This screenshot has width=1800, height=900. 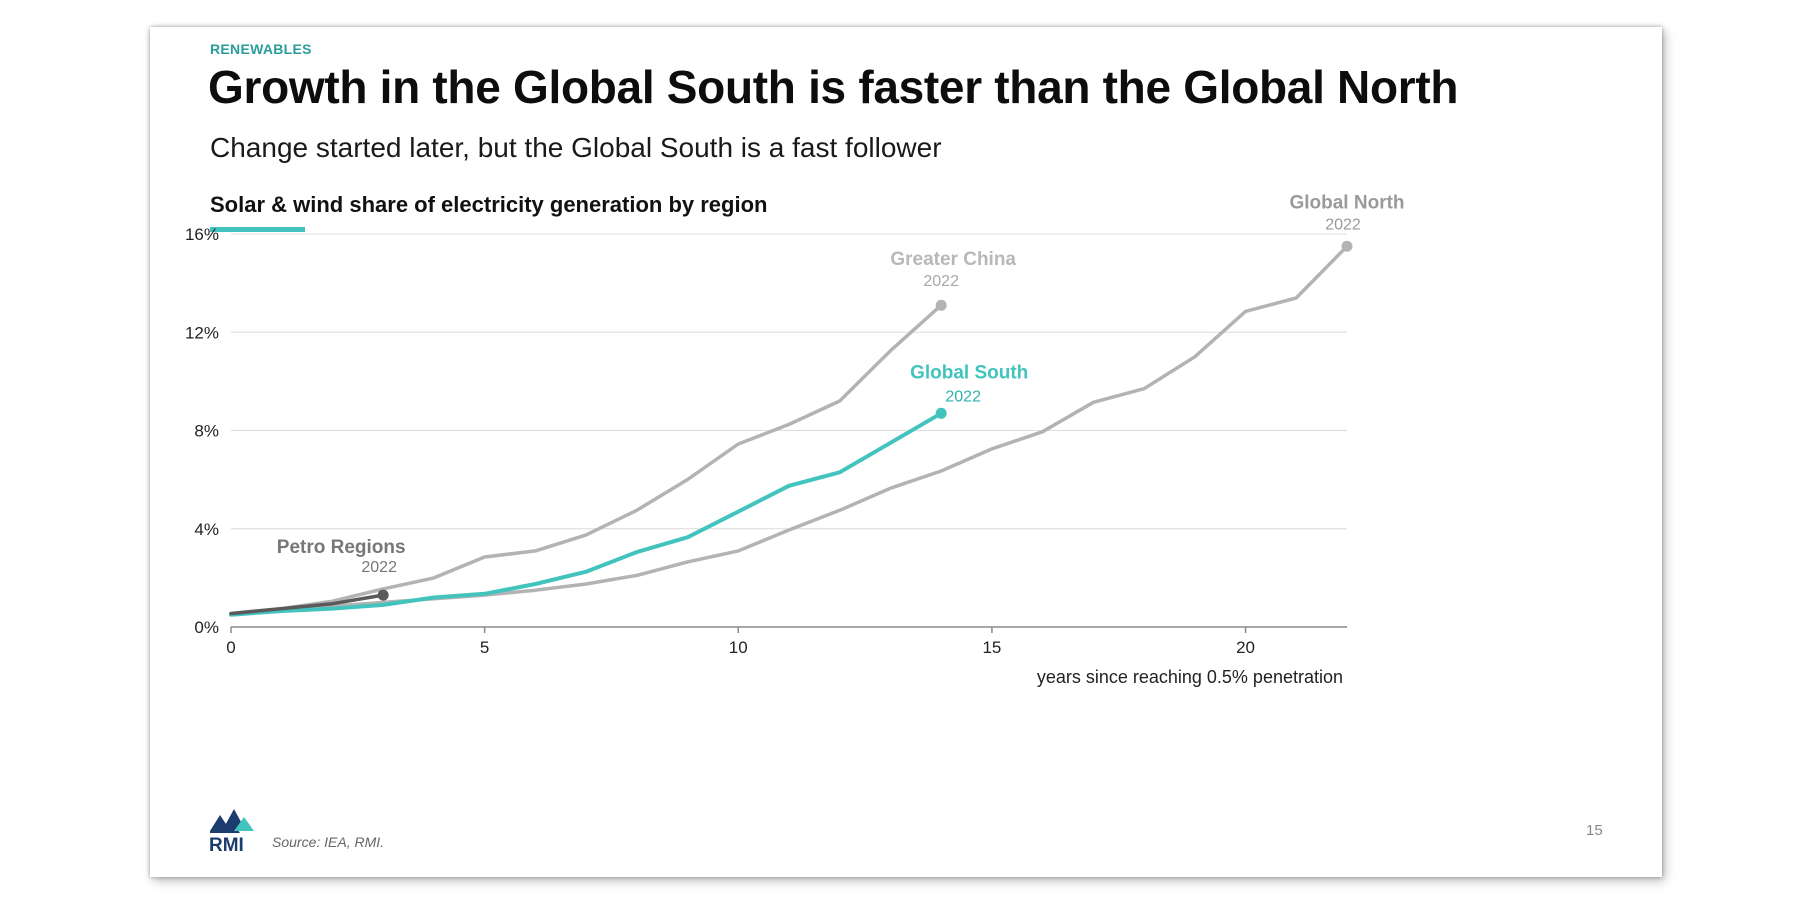 What do you see at coordinates (991, 647) in the screenshot?
I see `x-tick-label: 15` at bounding box center [991, 647].